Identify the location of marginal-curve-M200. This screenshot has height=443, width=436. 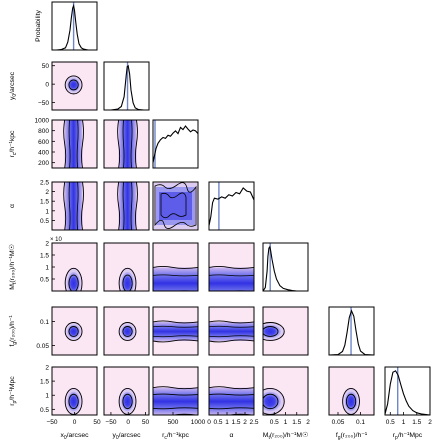
(285, 268).